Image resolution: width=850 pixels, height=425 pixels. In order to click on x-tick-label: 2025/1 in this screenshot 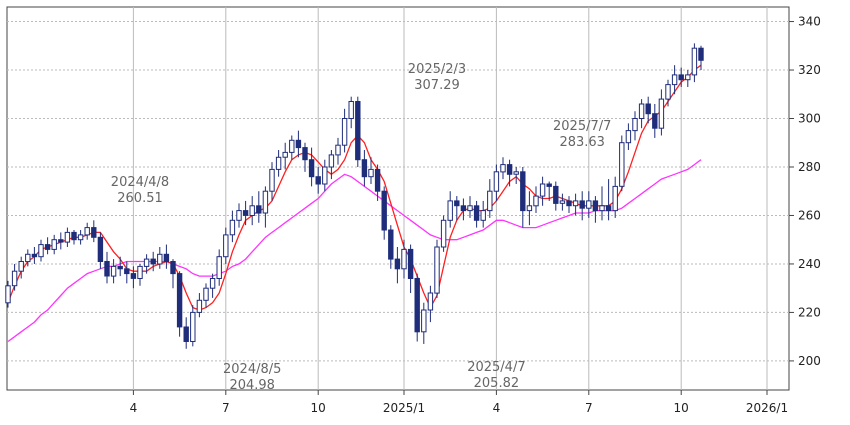, I will do `click(404, 408)`.